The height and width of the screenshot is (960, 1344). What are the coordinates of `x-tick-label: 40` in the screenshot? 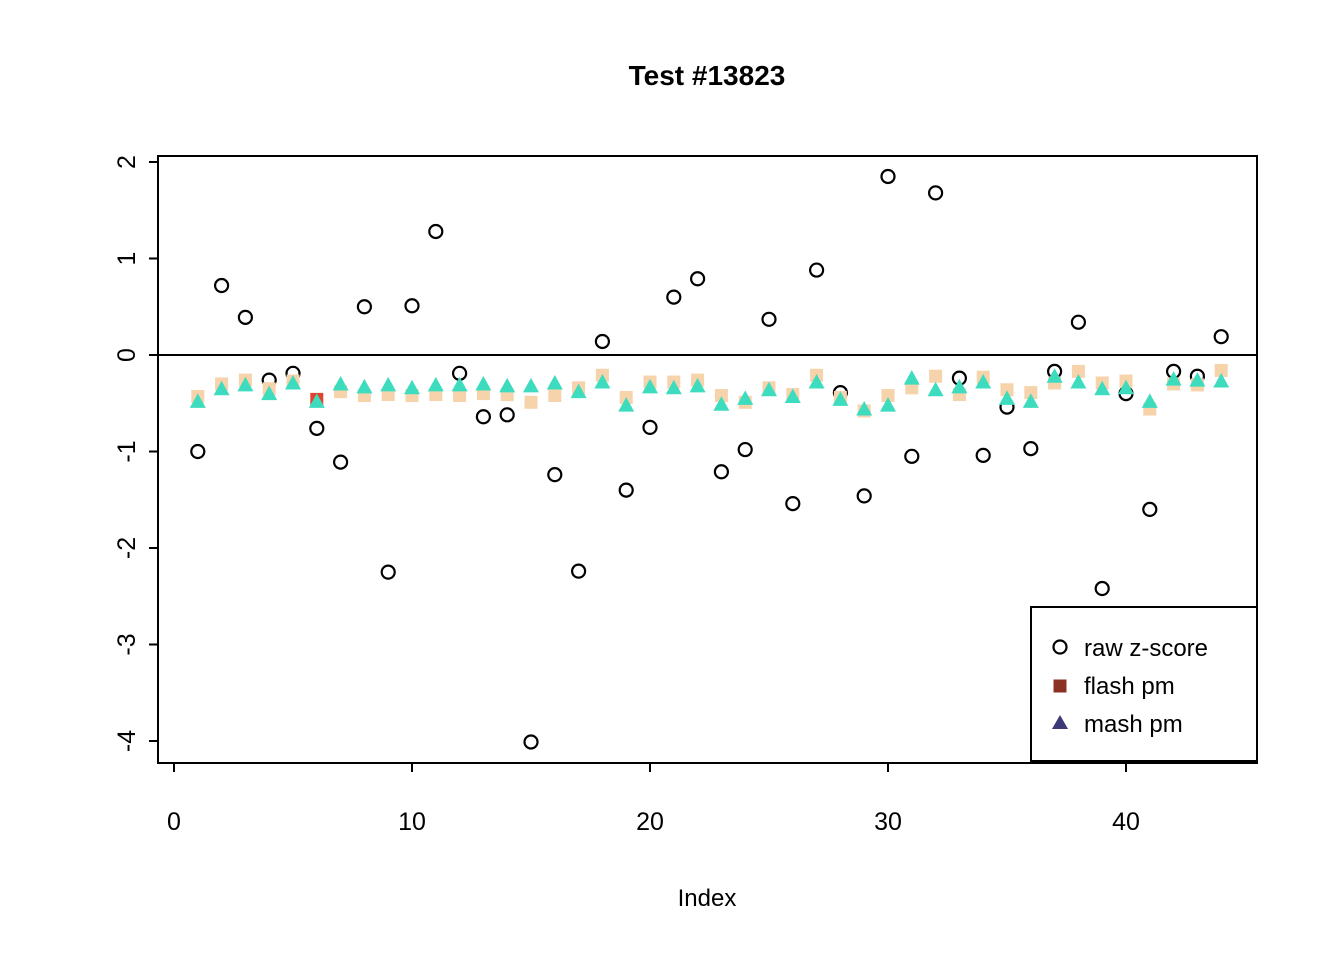 It's located at (1126, 822).